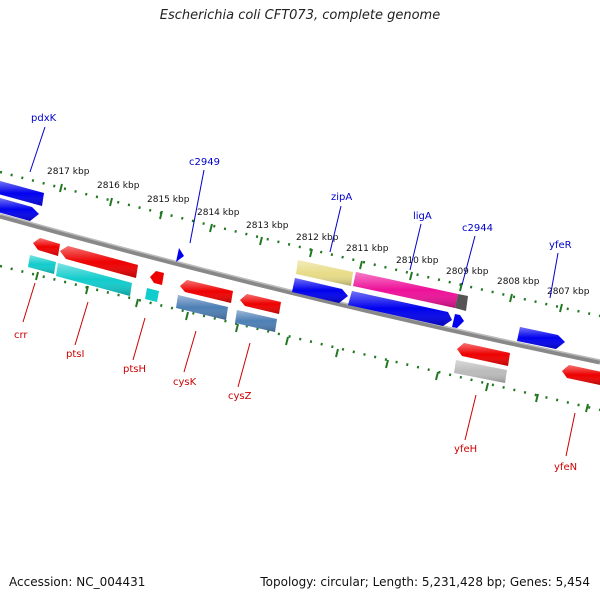  Describe the element at coordinates (267, 226) in the screenshot. I see `kbp-label: 2813 kbp` at that location.